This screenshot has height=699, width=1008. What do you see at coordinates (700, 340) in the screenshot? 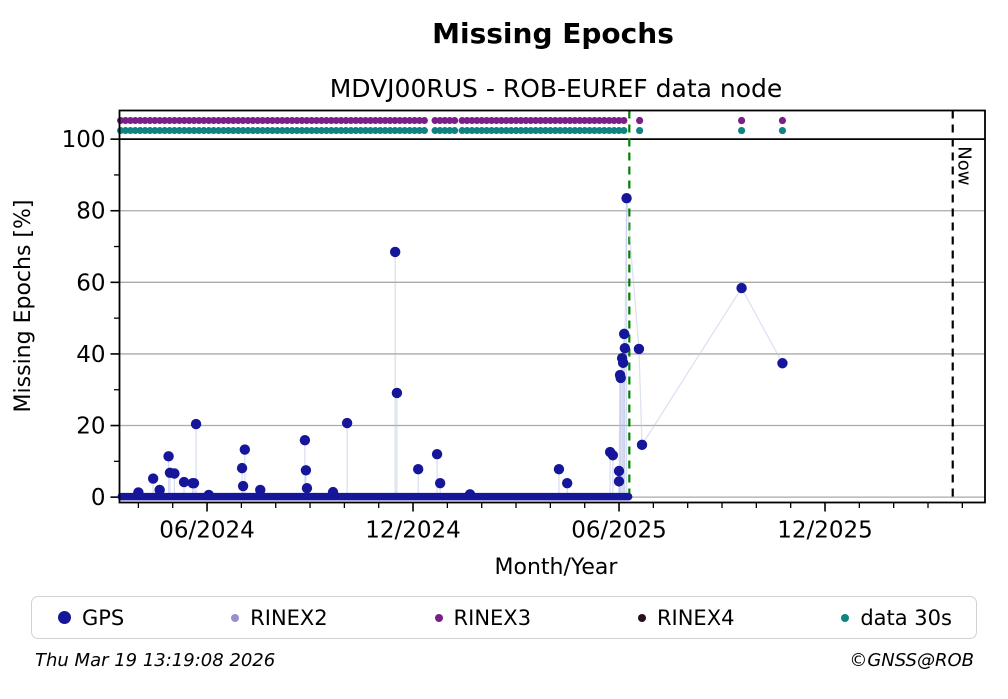
I see `gps-connect-line` at bounding box center [700, 340].